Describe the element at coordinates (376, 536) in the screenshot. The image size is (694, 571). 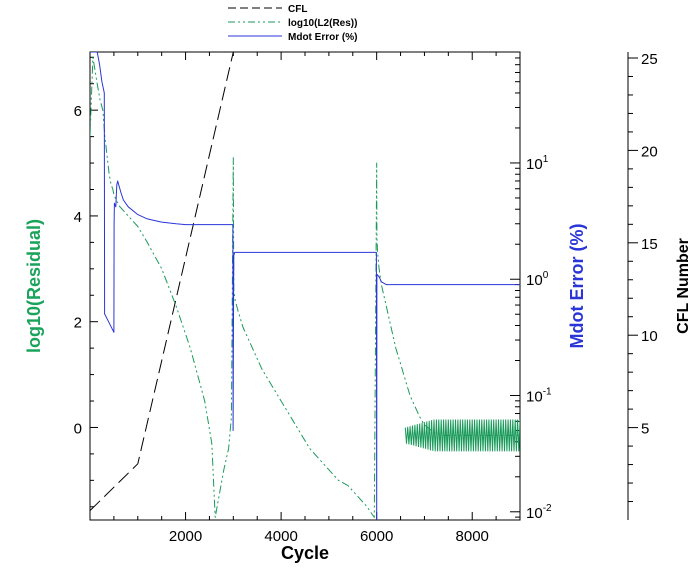
I see `x-tick-label: 6000` at that location.